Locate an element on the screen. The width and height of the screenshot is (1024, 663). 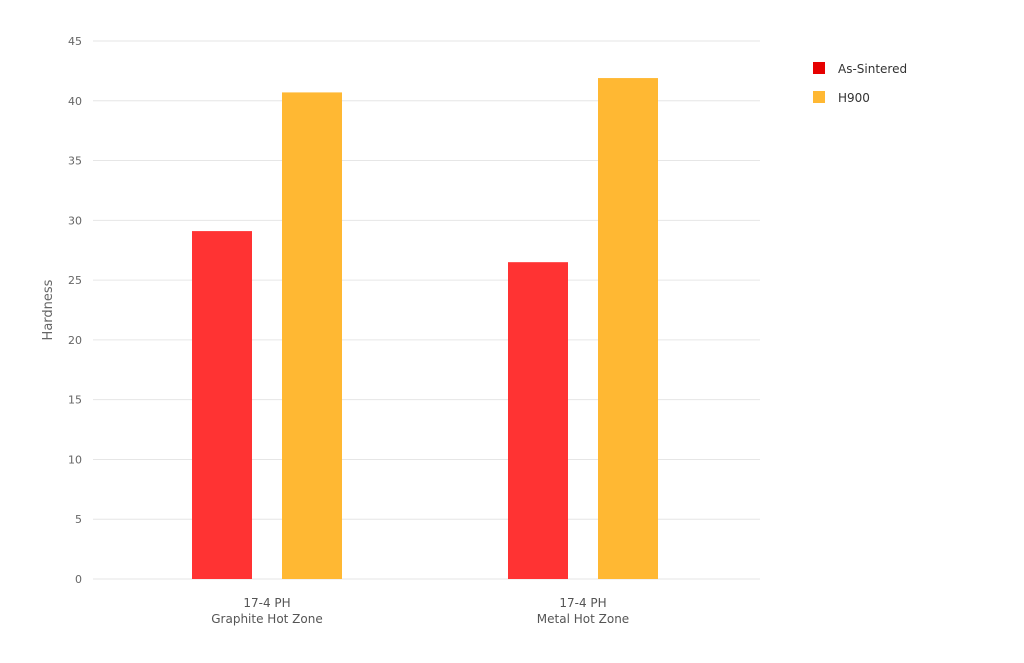
x-category-label: Graphite Hot Zone is located at coordinates (266, 619).